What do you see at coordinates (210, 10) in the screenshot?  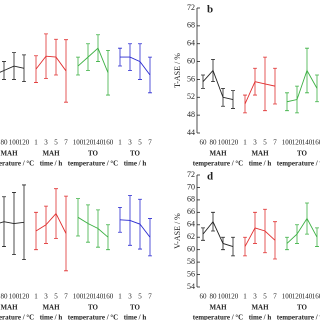 I see `panel-label: b` at bounding box center [210, 10].